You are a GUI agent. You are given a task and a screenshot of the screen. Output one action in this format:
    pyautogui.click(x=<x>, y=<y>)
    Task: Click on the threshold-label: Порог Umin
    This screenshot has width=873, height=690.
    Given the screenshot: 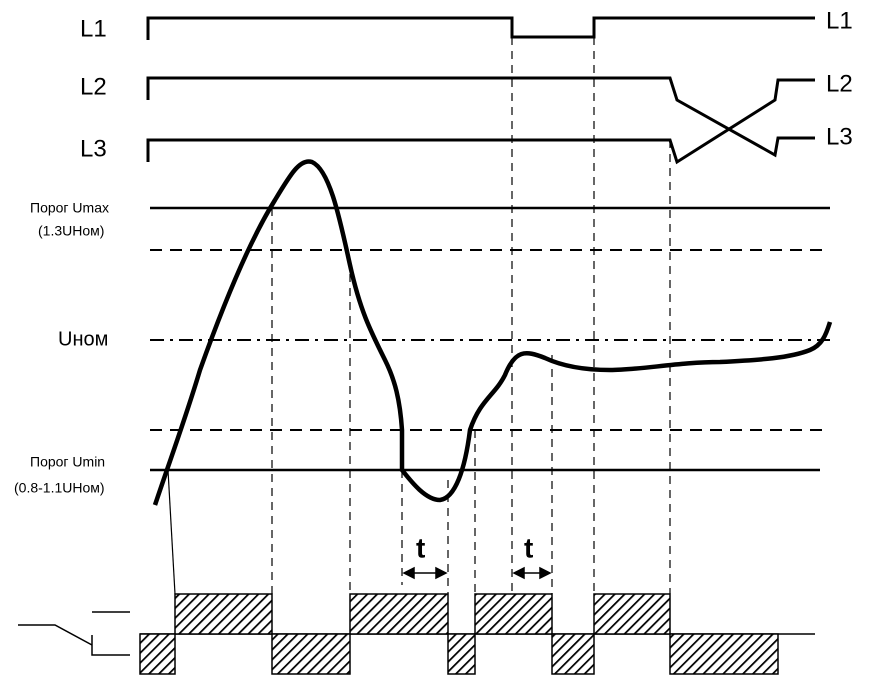 What is the action you would take?
    pyautogui.click(x=67, y=462)
    